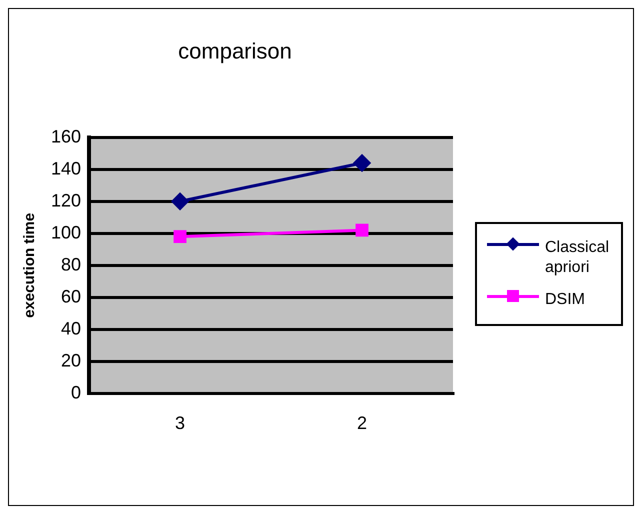 The width and height of the screenshot is (642, 516). I want to click on y-tick-label: 120, so click(66, 200).